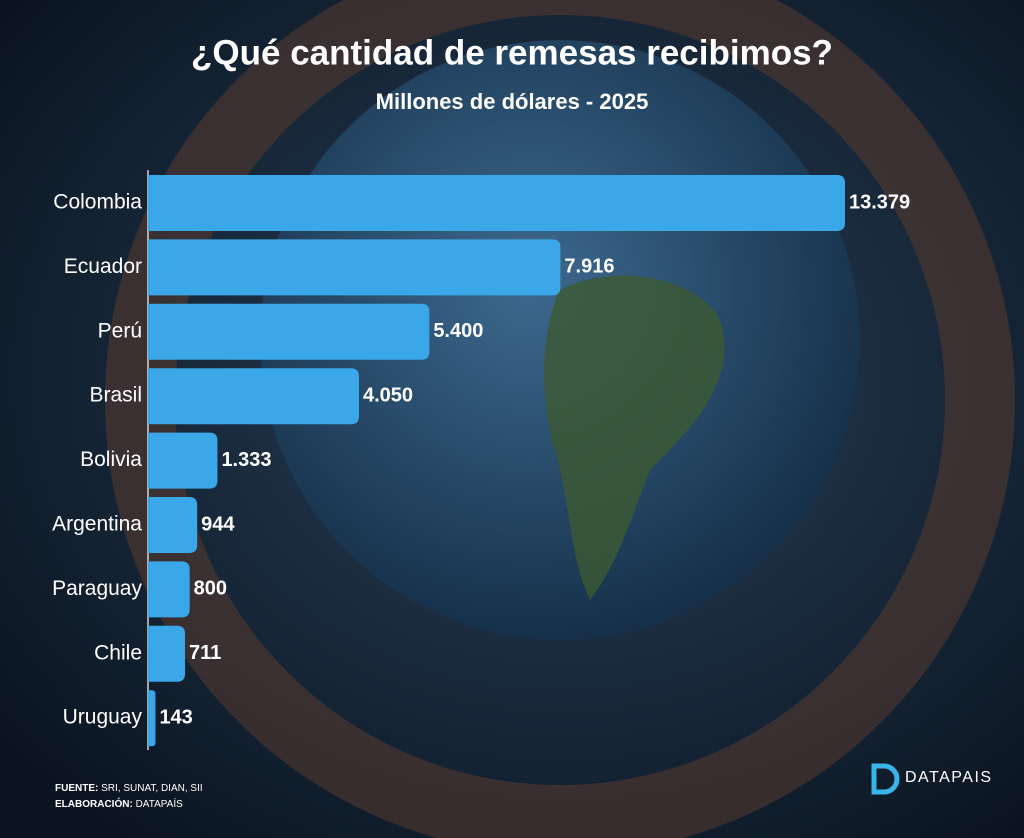 This screenshot has height=838, width=1024. Describe the element at coordinates (634, 437) in the screenshot. I see `continent` at that location.